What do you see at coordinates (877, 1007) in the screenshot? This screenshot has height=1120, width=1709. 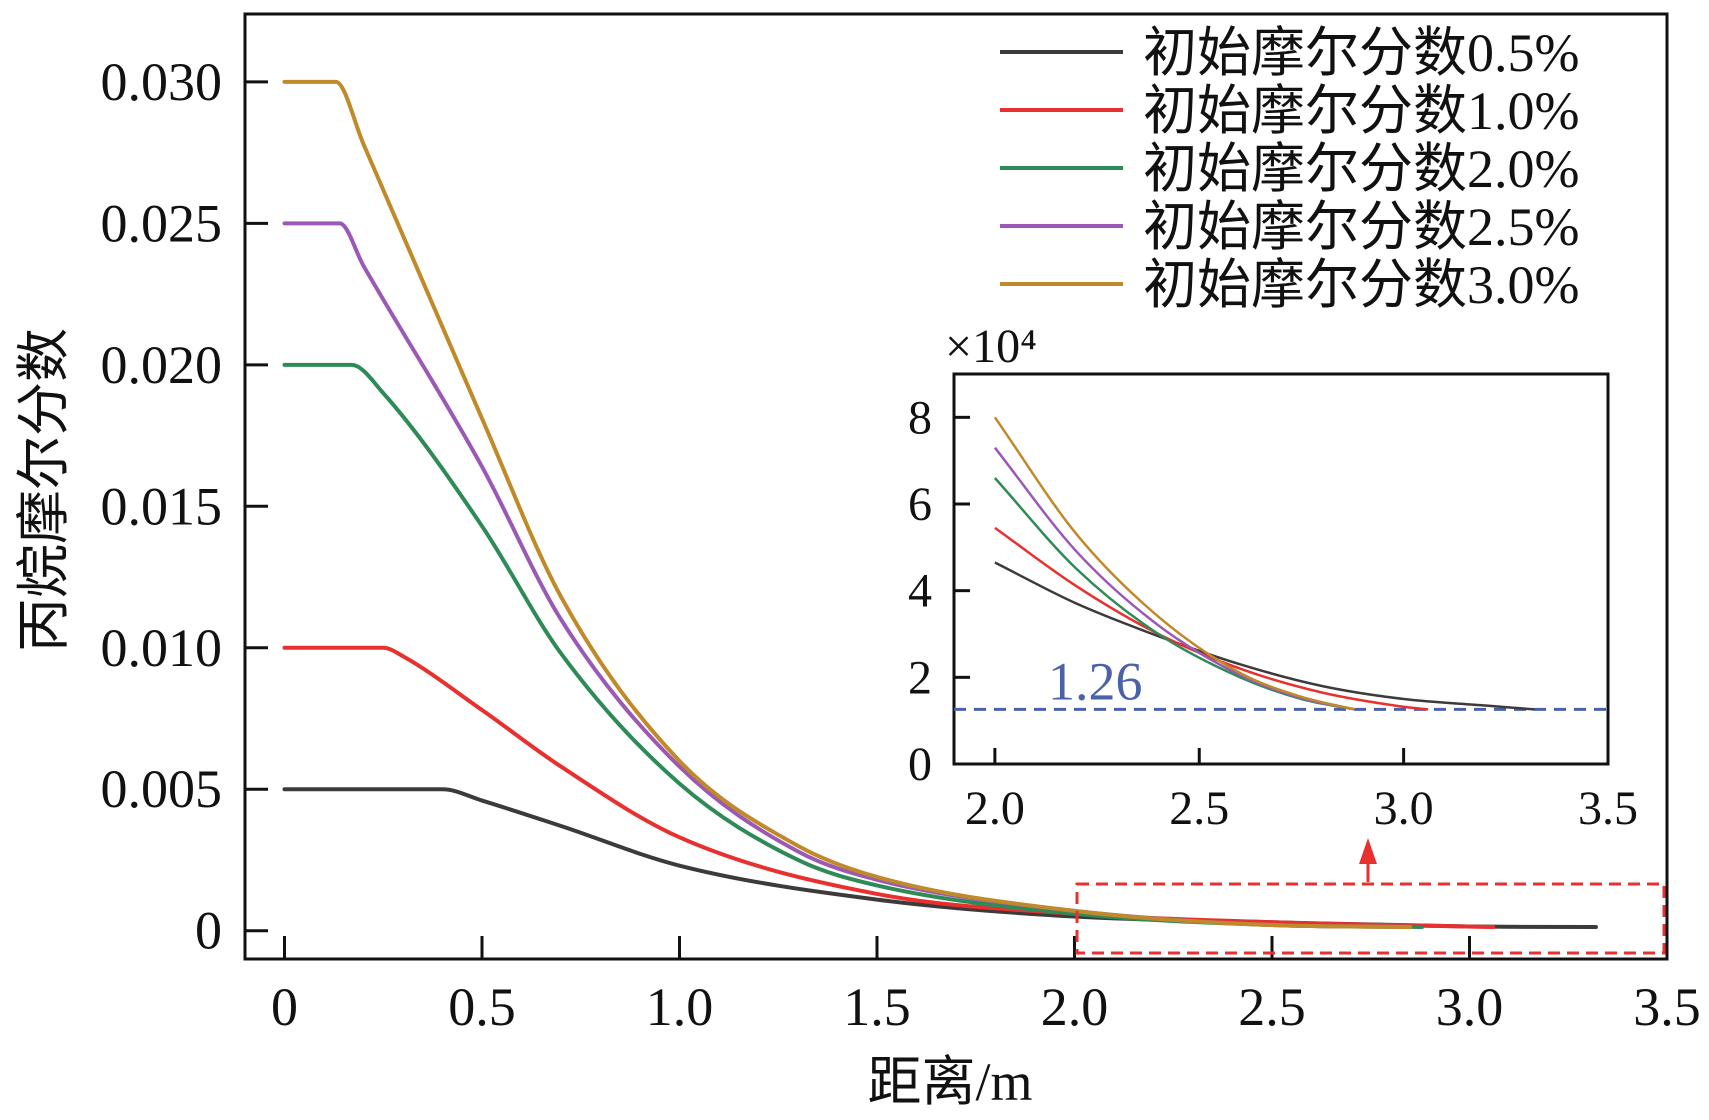 I see `main-x-tick-label: 1.5` at bounding box center [877, 1007].